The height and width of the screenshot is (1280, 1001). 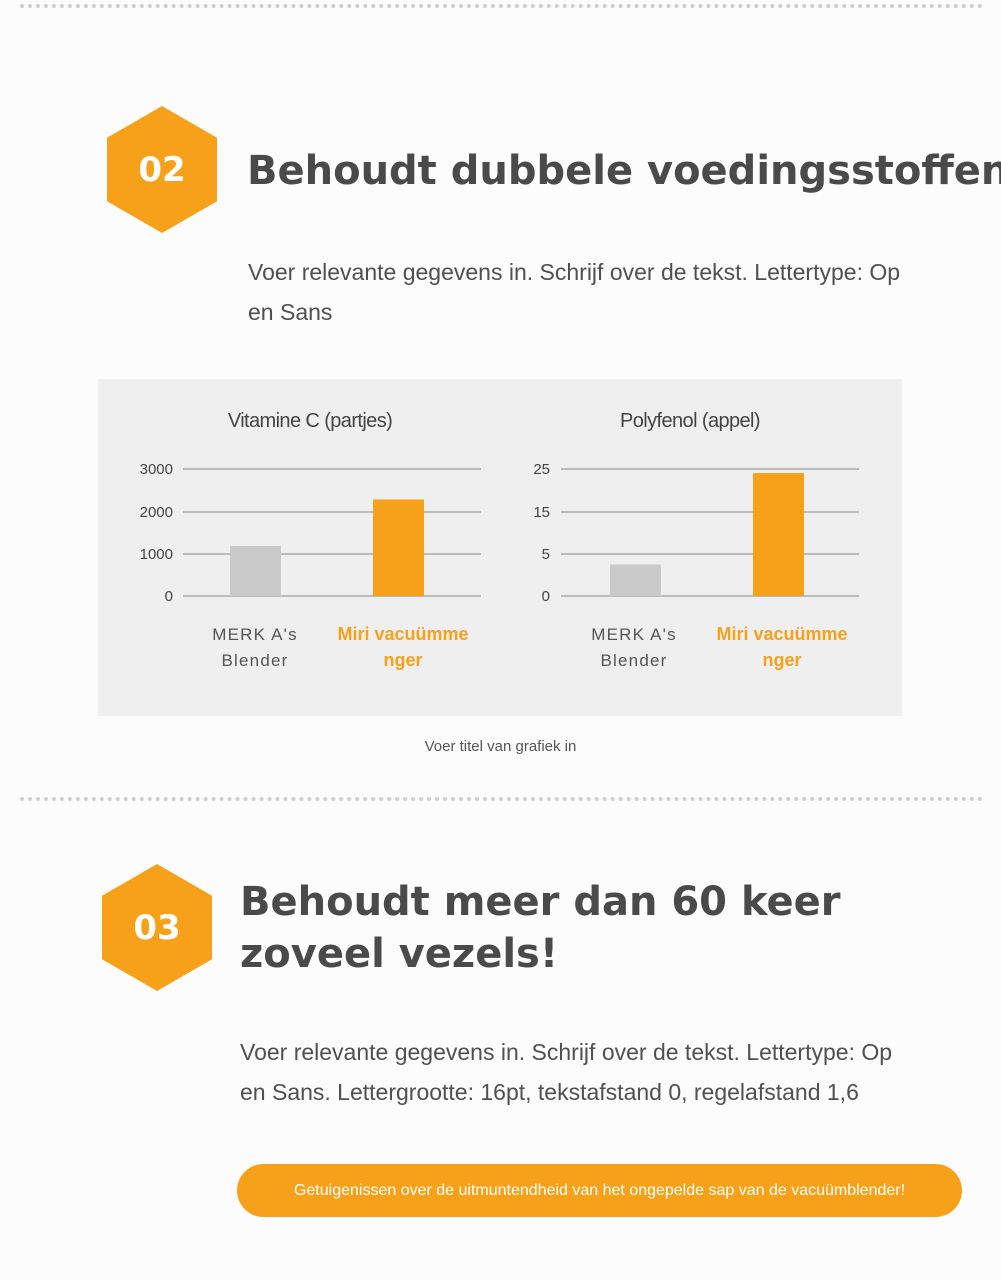 I want to click on chart-title: Vitamine C (partjes), so click(x=310, y=421).